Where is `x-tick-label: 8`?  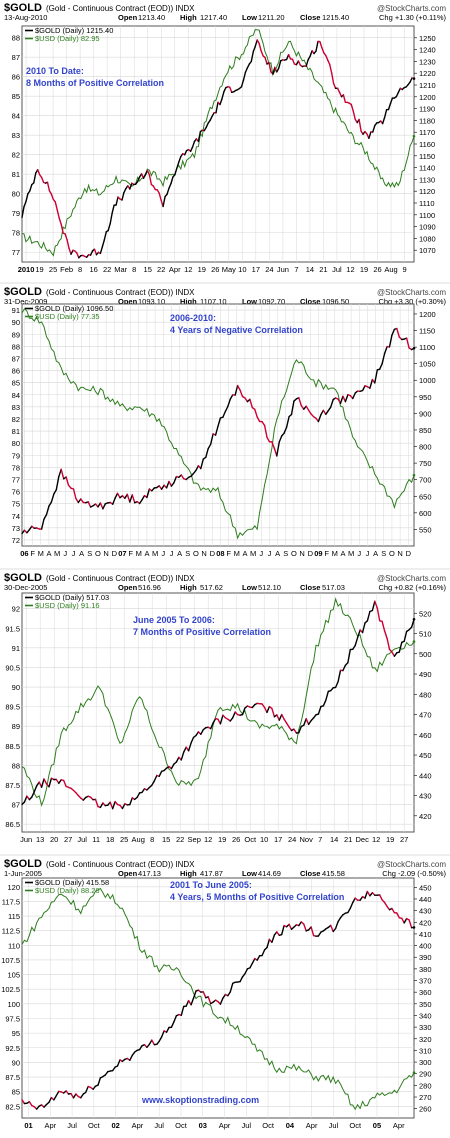 x-tick-label: 8 is located at coordinates (152, 839).